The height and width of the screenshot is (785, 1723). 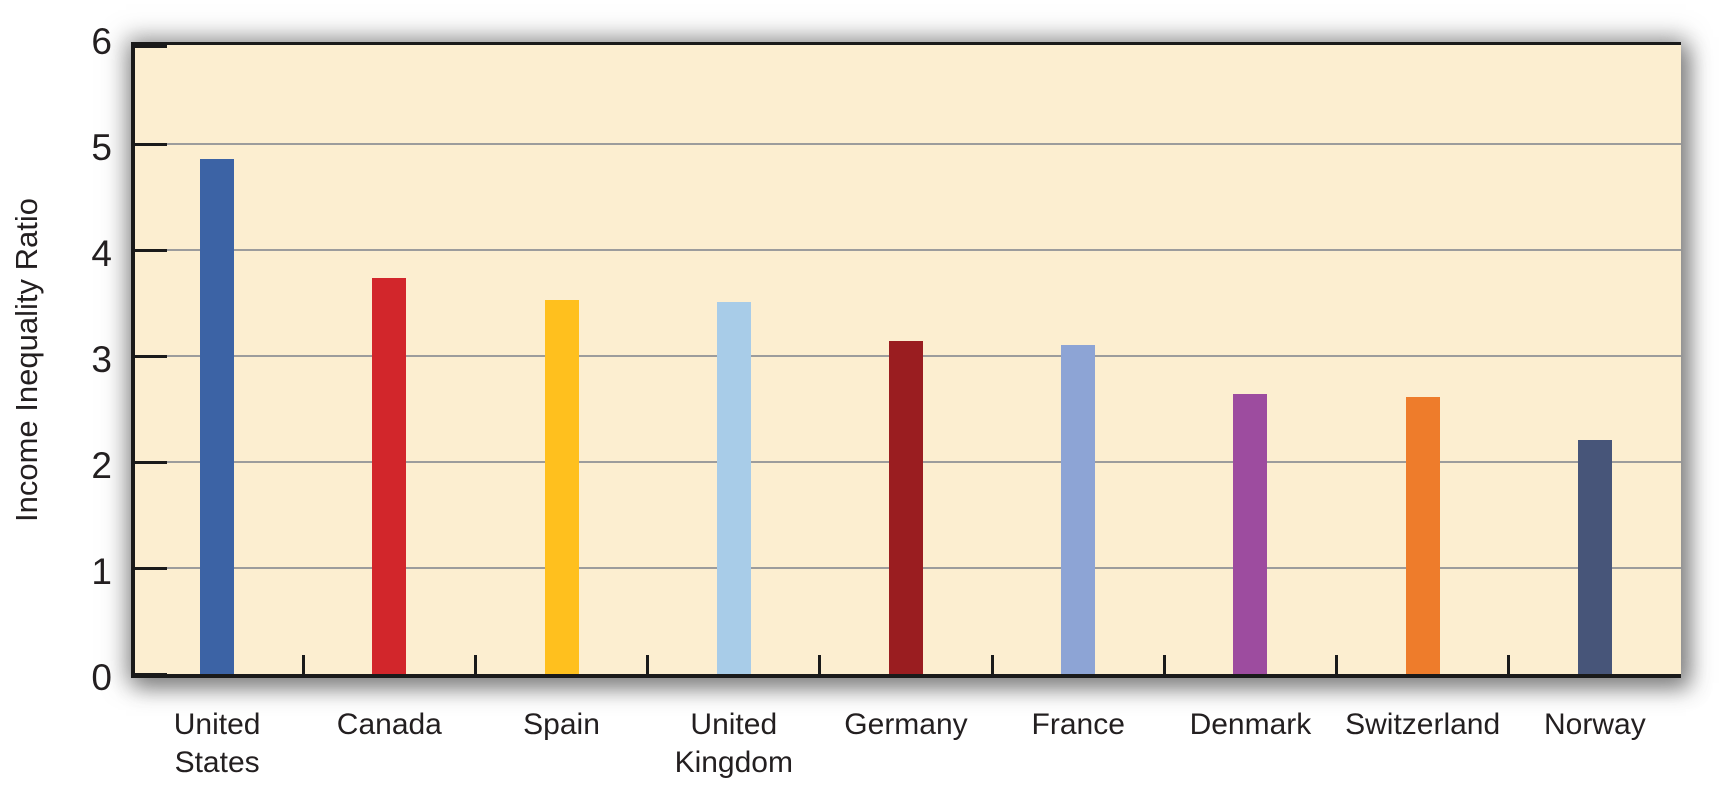 I want to click on bar-switzerland, so click(x=1422, y=535).